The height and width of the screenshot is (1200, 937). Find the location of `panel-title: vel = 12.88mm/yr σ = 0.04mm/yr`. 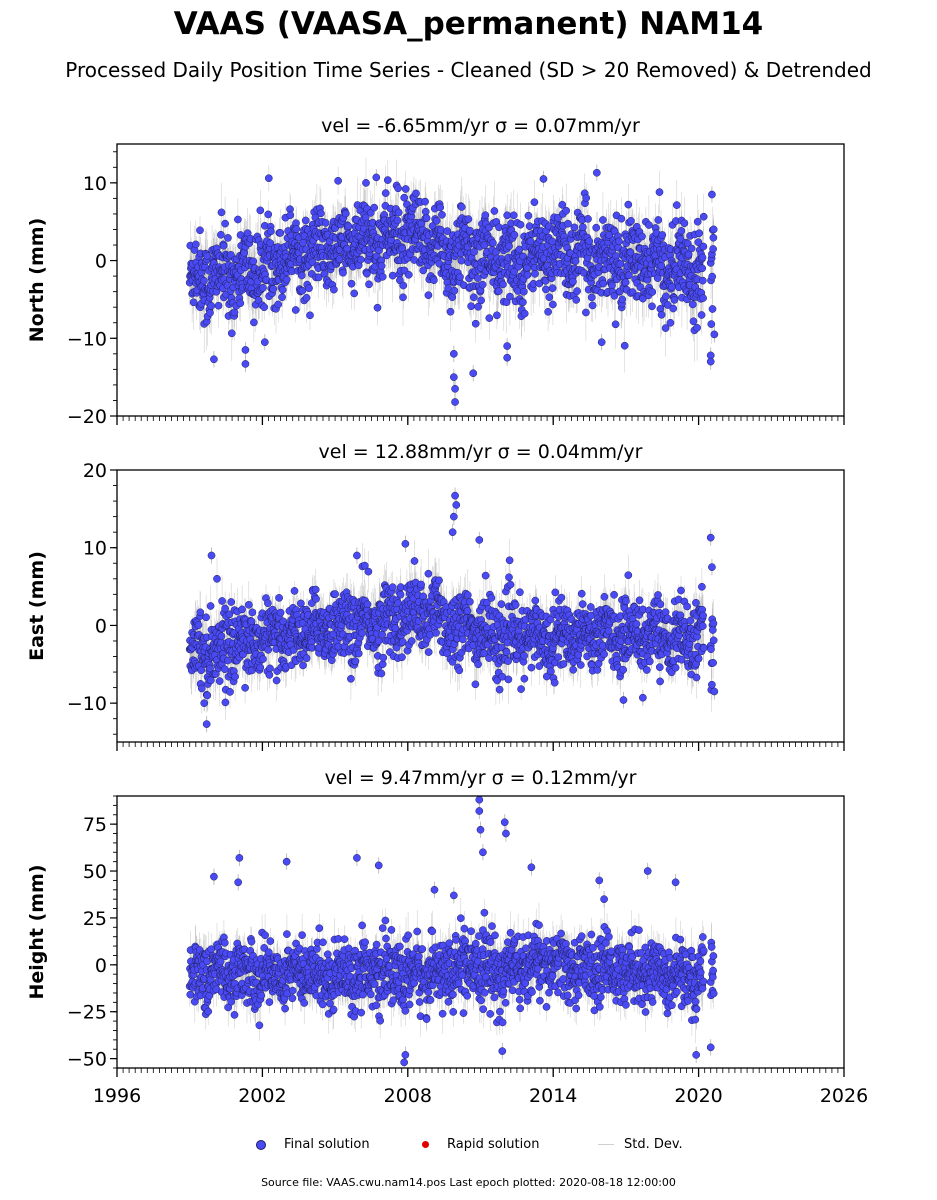

panel-title: vel = 12.88mm/yr σ = 0.04mm/yr is located at coordinates (481, 452).